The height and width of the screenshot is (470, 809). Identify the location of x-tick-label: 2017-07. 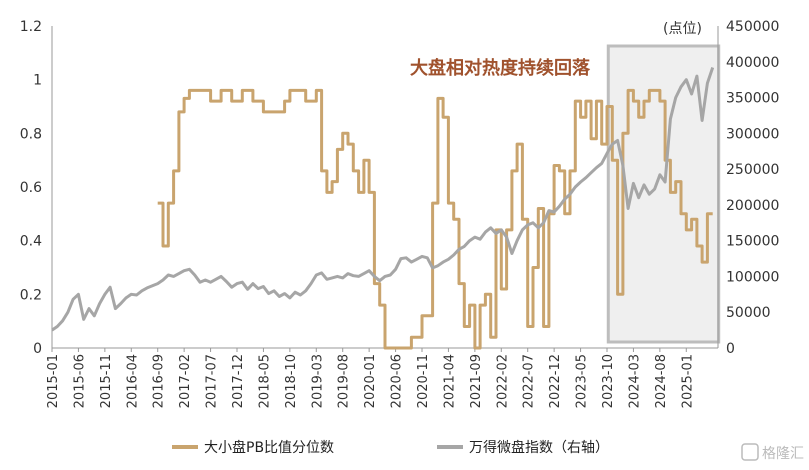
(212, 381).